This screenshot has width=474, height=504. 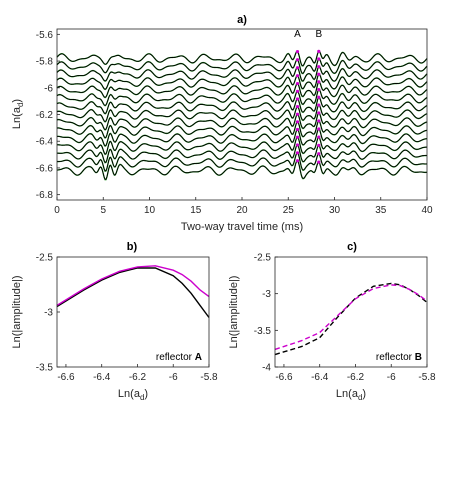 I want to click on panel-b-frame, so click(x=133, y=312).